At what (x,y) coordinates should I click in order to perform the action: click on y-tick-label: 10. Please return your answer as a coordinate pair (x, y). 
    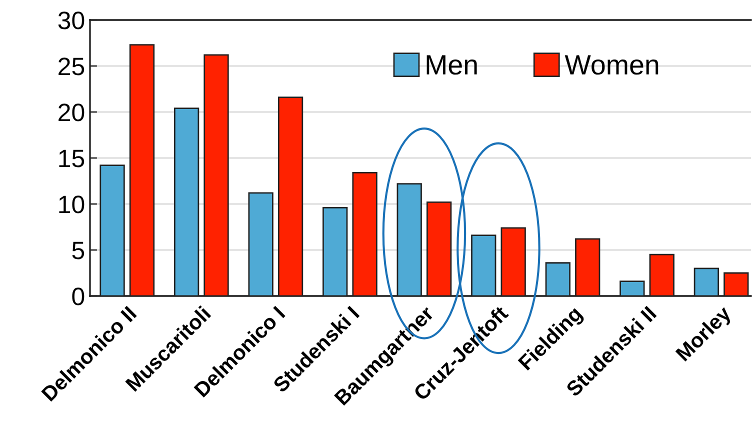
    Looking at the image, I should click on (71, 205).